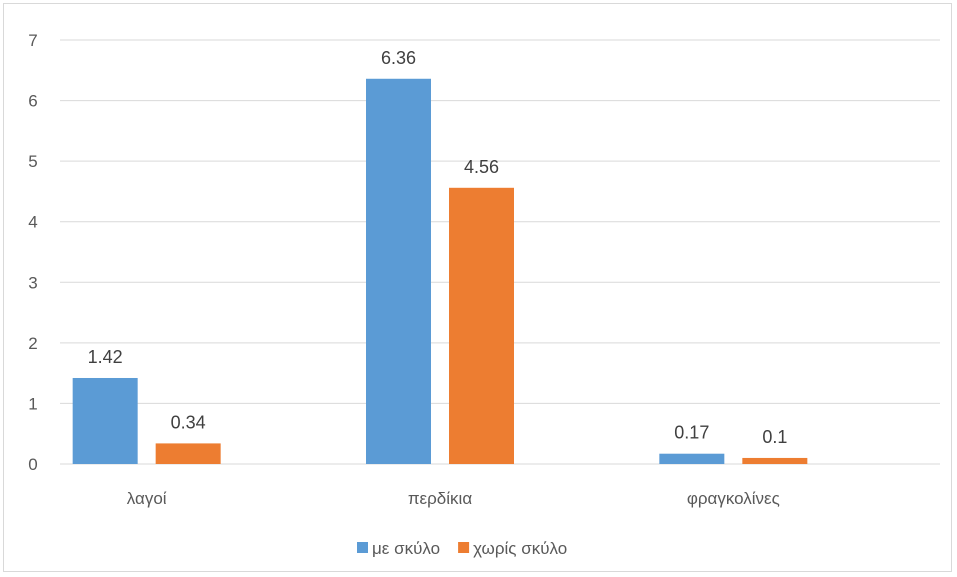 The image size is (957, 577). What do you see at coordinates (32, 464) in the screenshot?
I see `y-tick-label-0: 0` at bounding box center [32, 464].